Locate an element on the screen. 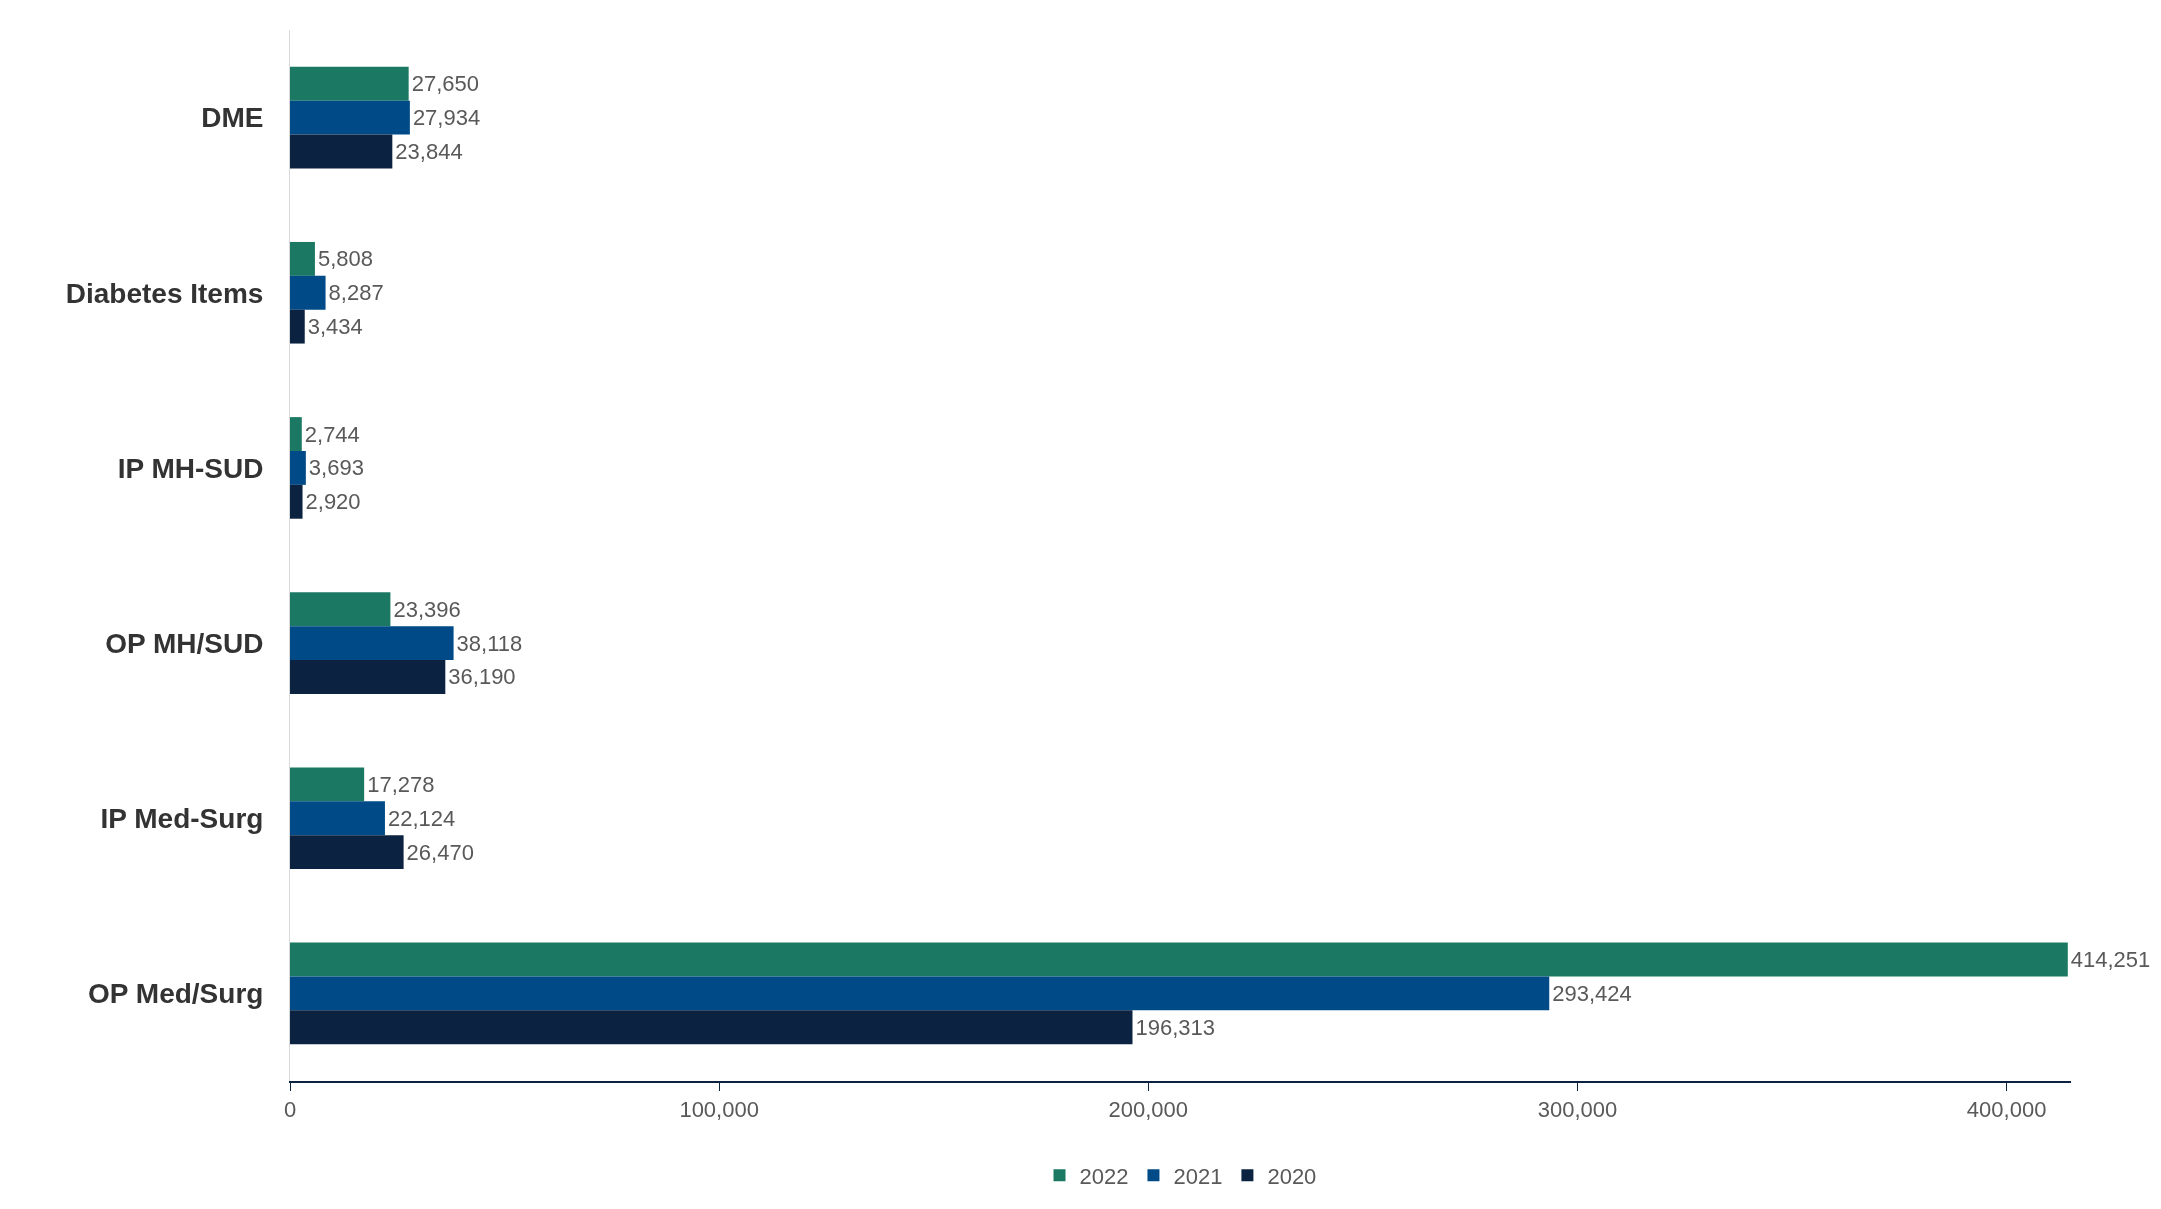 The width and height of the screenshot is (2161, 1209). data-label: 23,844 is located at coordinates (429, 151).